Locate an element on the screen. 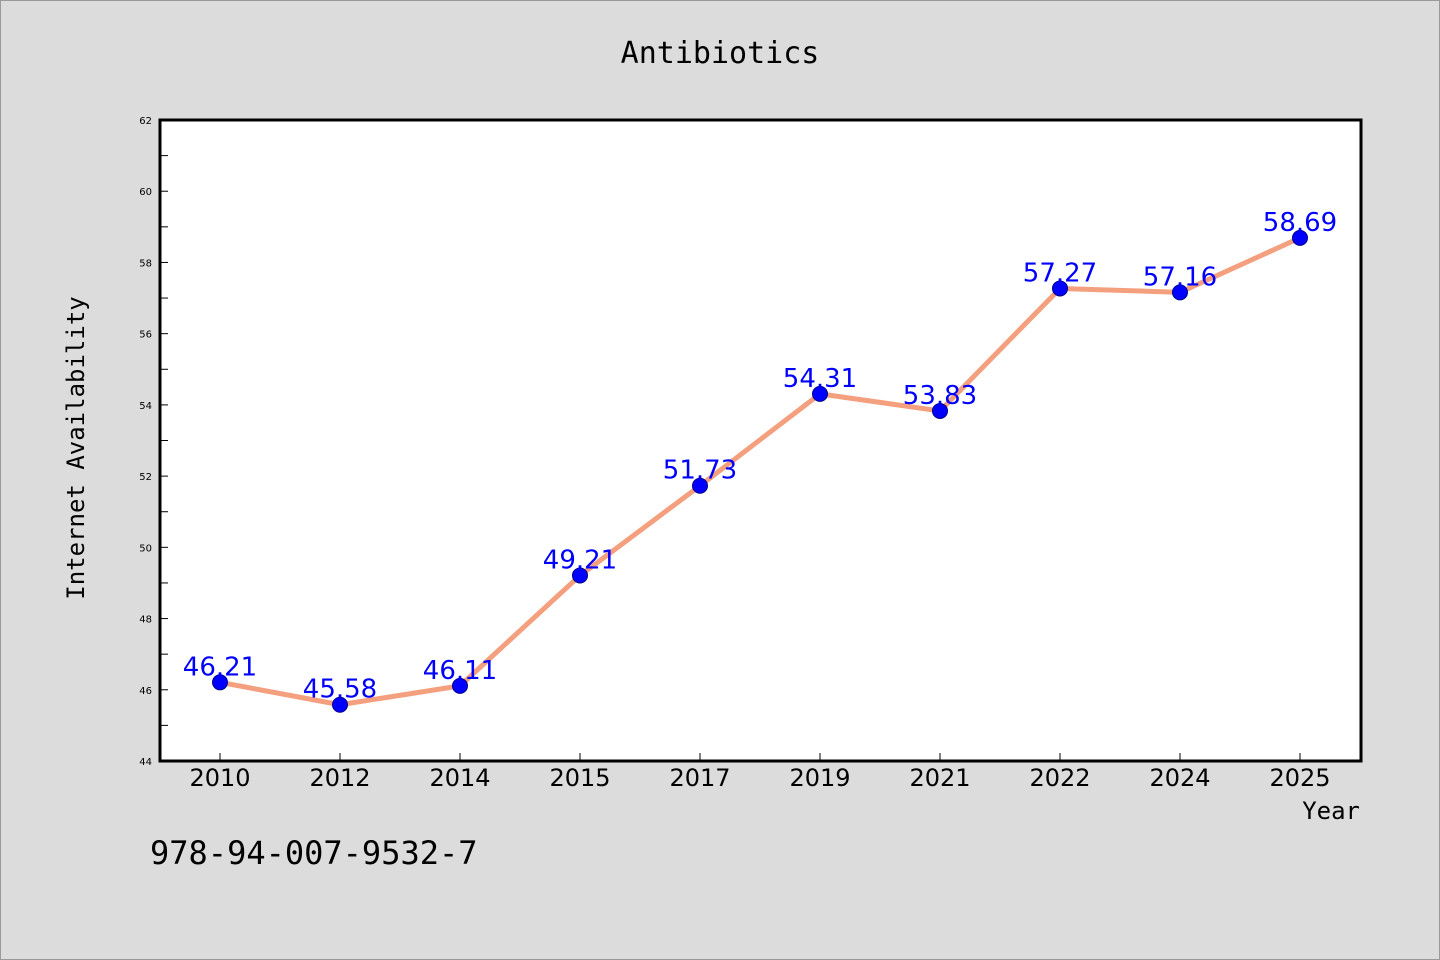  data-label: 58.69 is located at coordinates (1300, 223).